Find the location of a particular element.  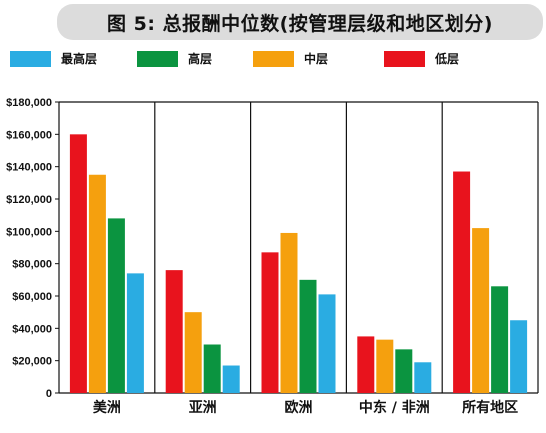

y-tick-label: $140,000 is located at coordinates (29, 168).